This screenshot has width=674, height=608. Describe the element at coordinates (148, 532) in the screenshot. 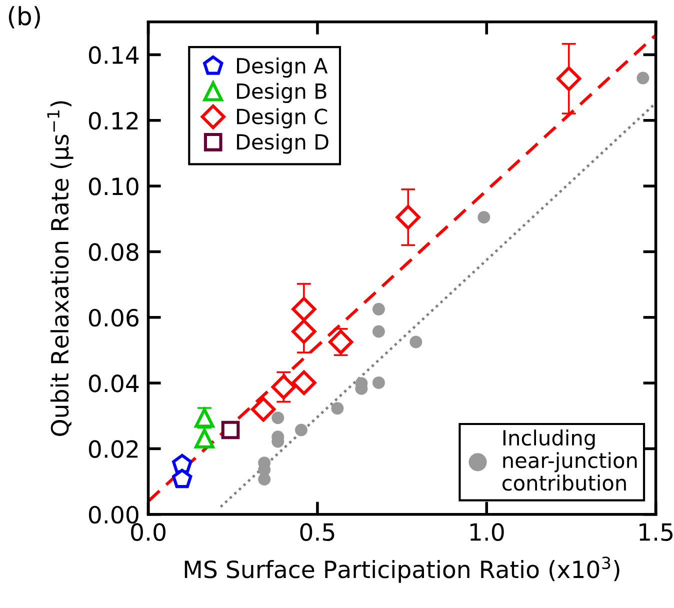

I see `x-tick-label: 0.0` at that location.